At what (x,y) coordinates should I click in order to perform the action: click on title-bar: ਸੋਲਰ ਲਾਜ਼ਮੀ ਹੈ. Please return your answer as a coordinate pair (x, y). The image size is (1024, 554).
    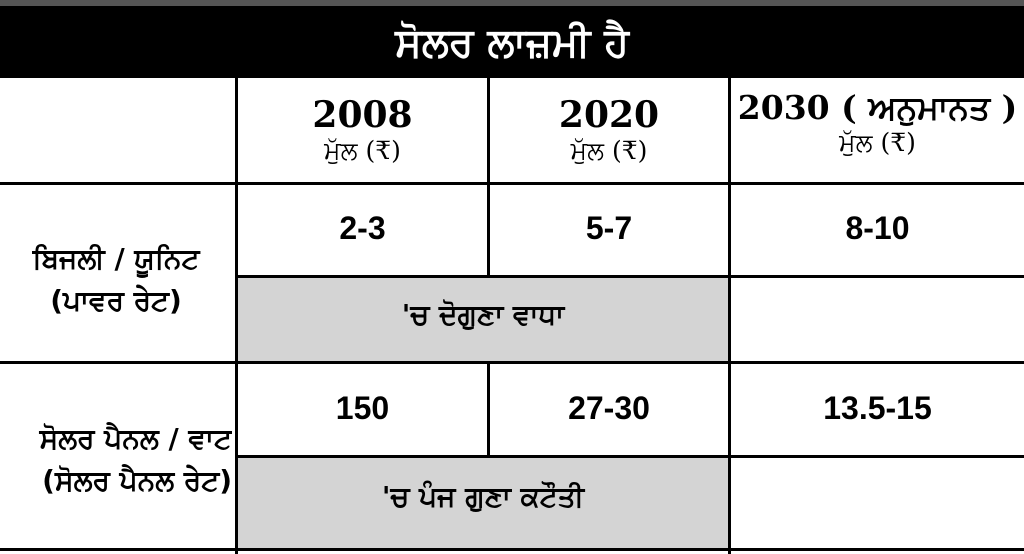
    Looking at the image, I should click on (512, 39).